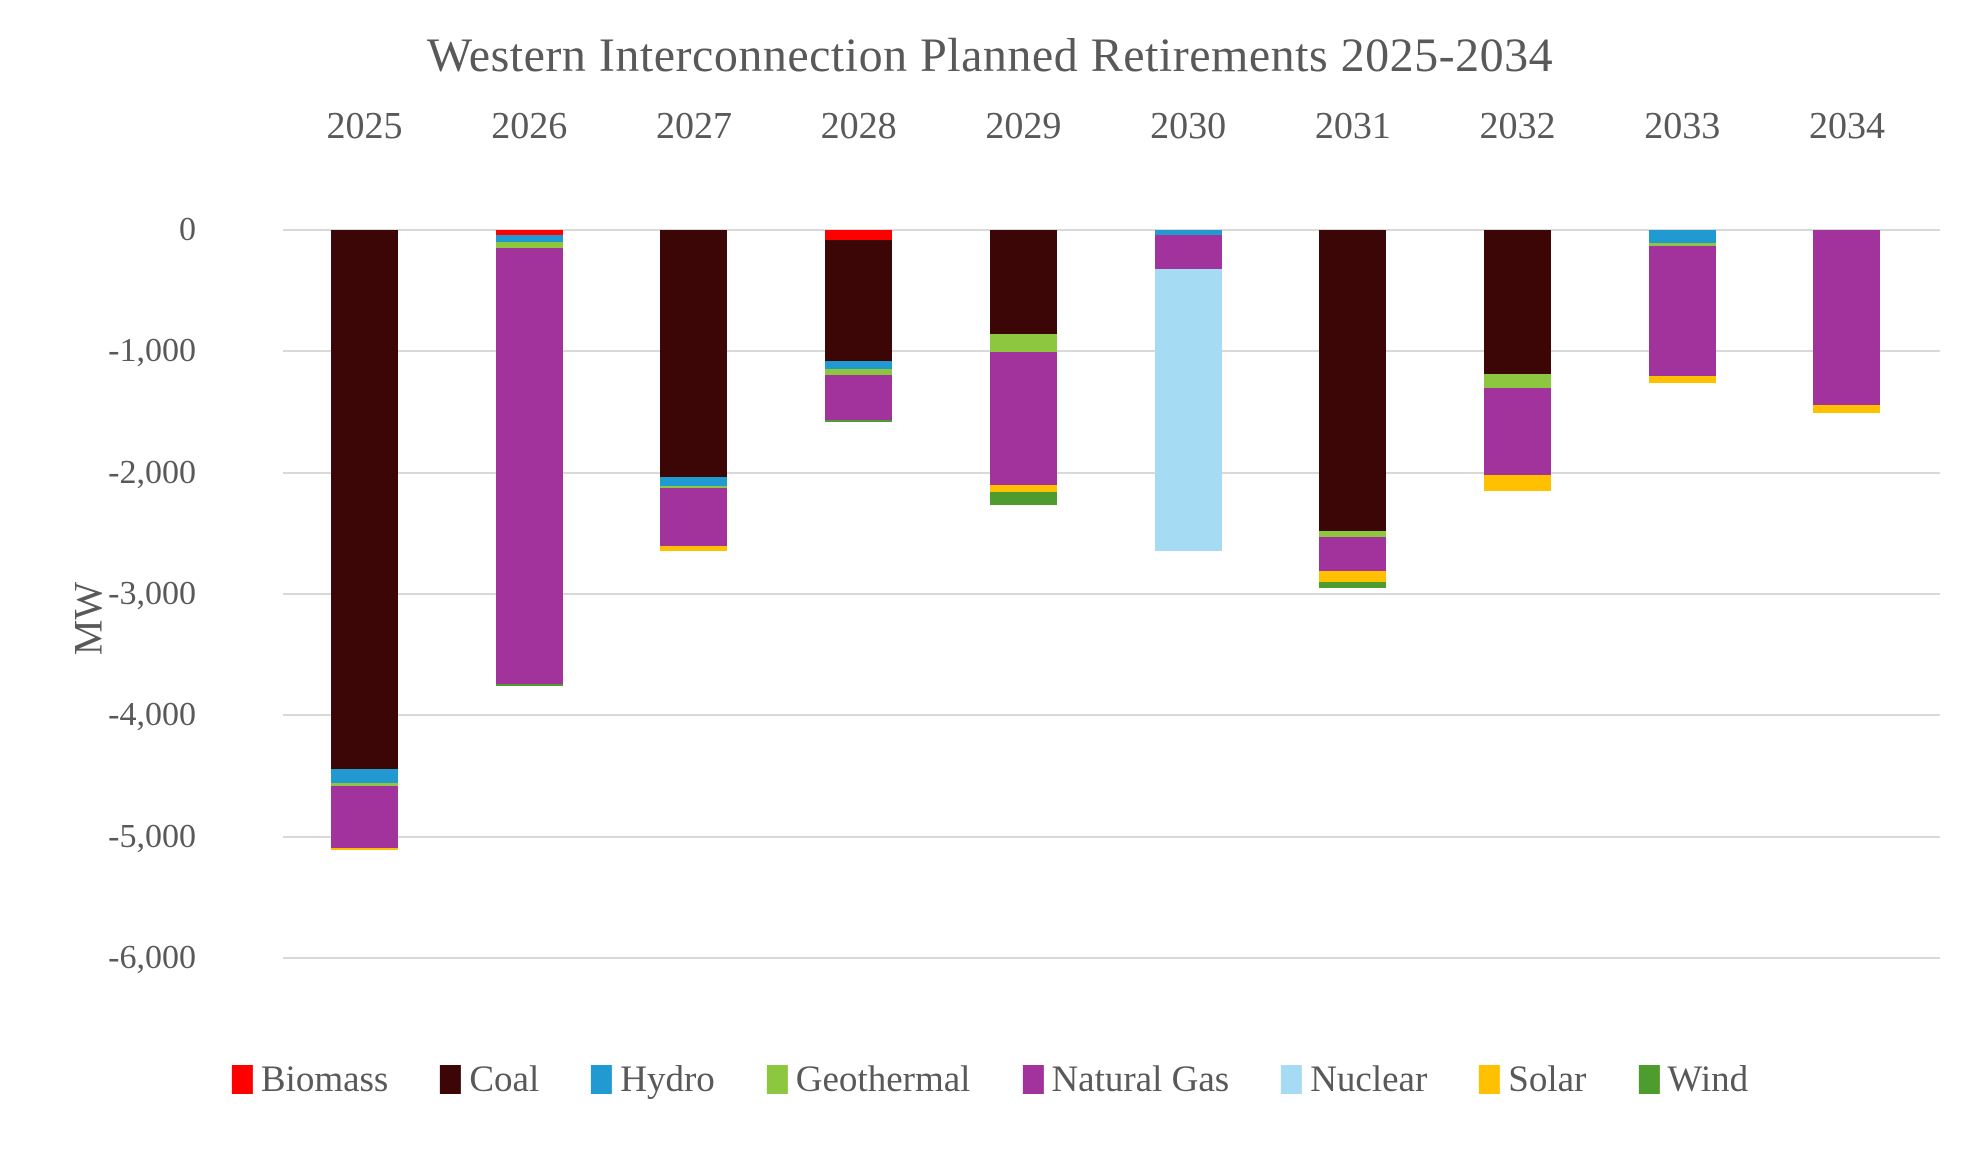 The image size is (1980, 1155). I want to click on bar-segment-coal-2028, so click(859, 300).